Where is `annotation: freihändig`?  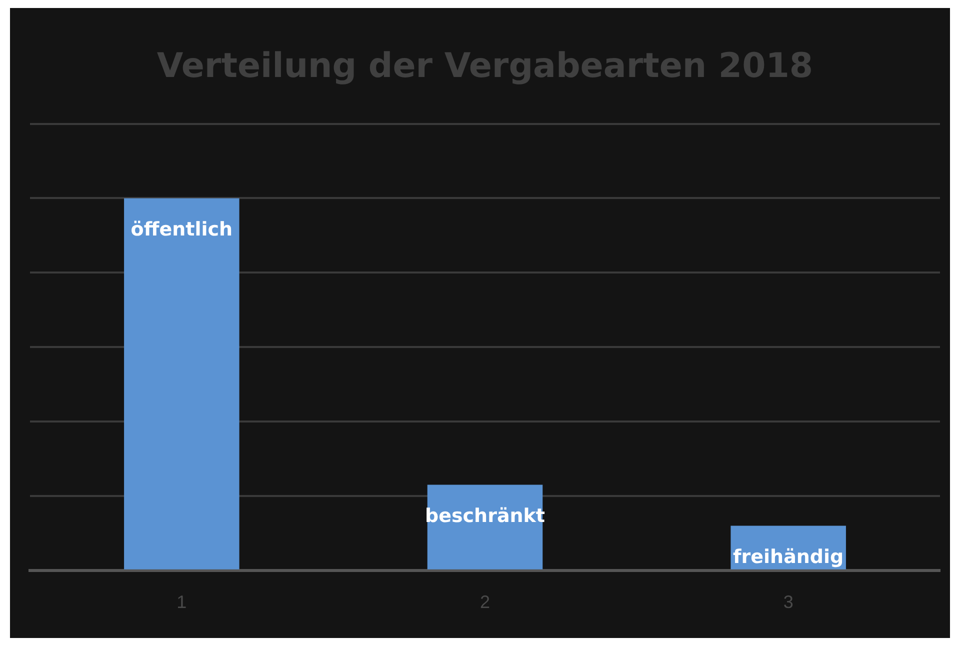
annotation: freihändig is located at coordinates (788, 557).